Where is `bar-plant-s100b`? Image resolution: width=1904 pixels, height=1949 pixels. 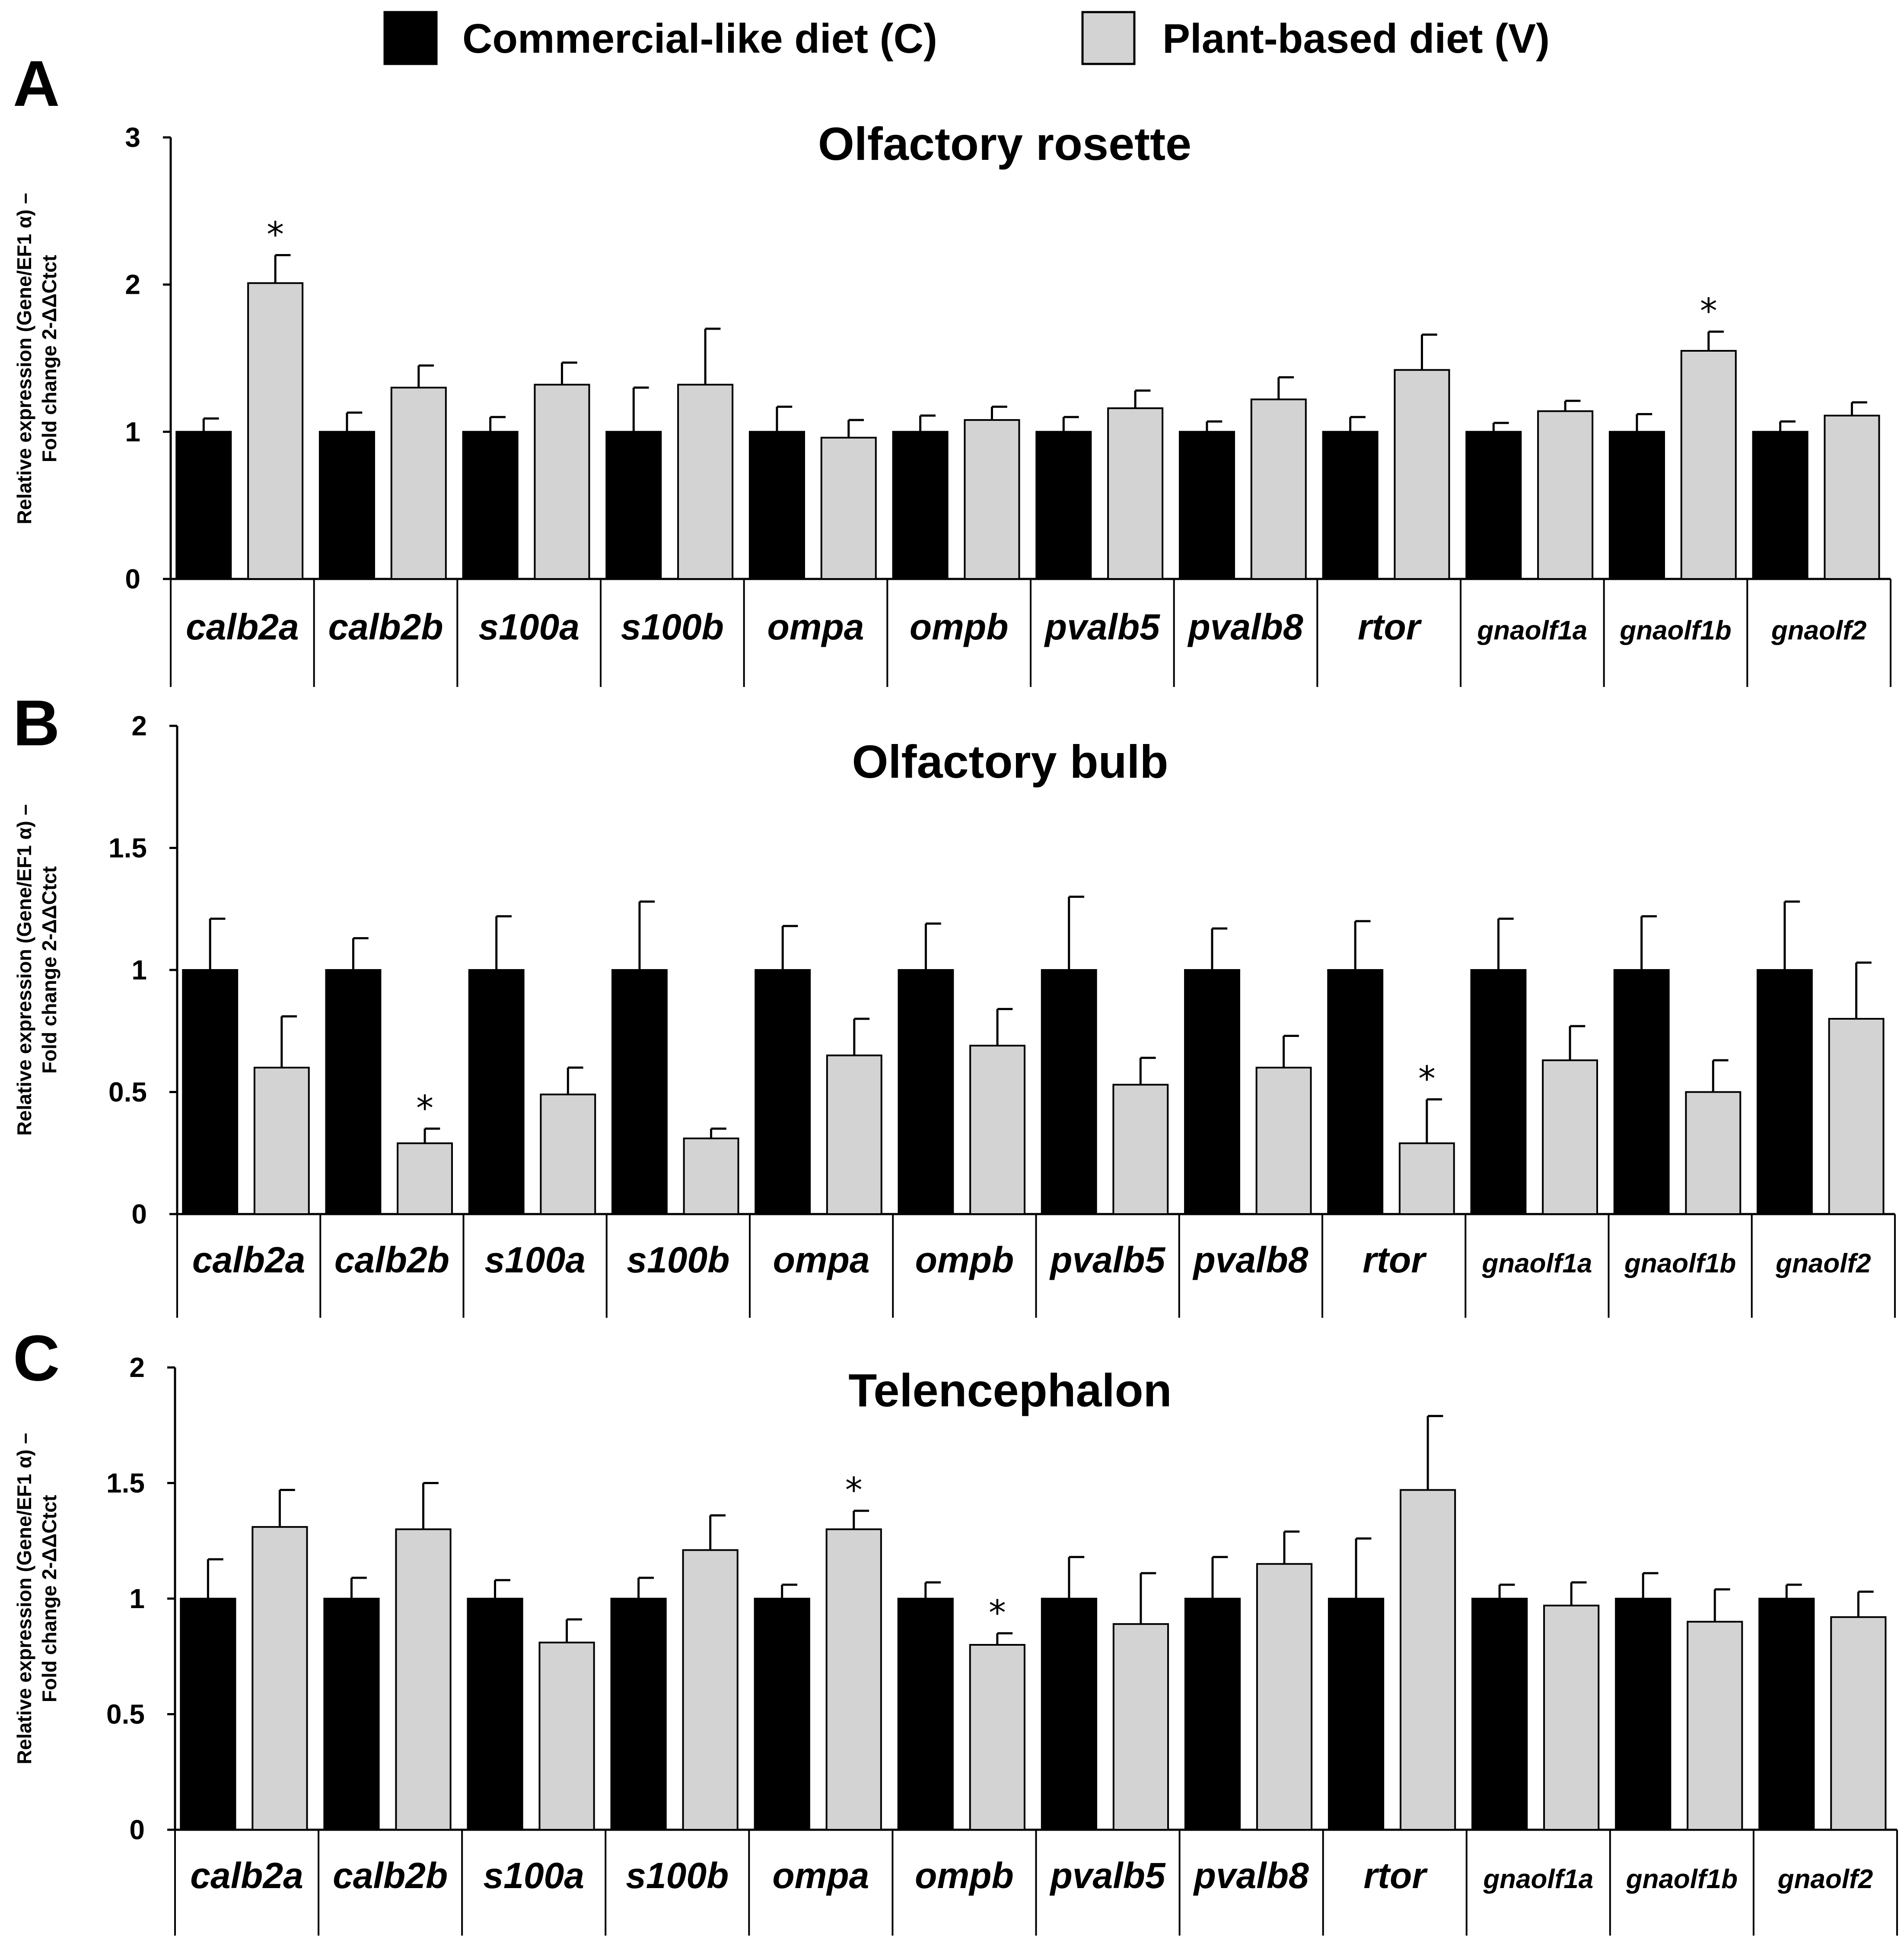 bar-plant-s100b is located at coordinates (706, 482).